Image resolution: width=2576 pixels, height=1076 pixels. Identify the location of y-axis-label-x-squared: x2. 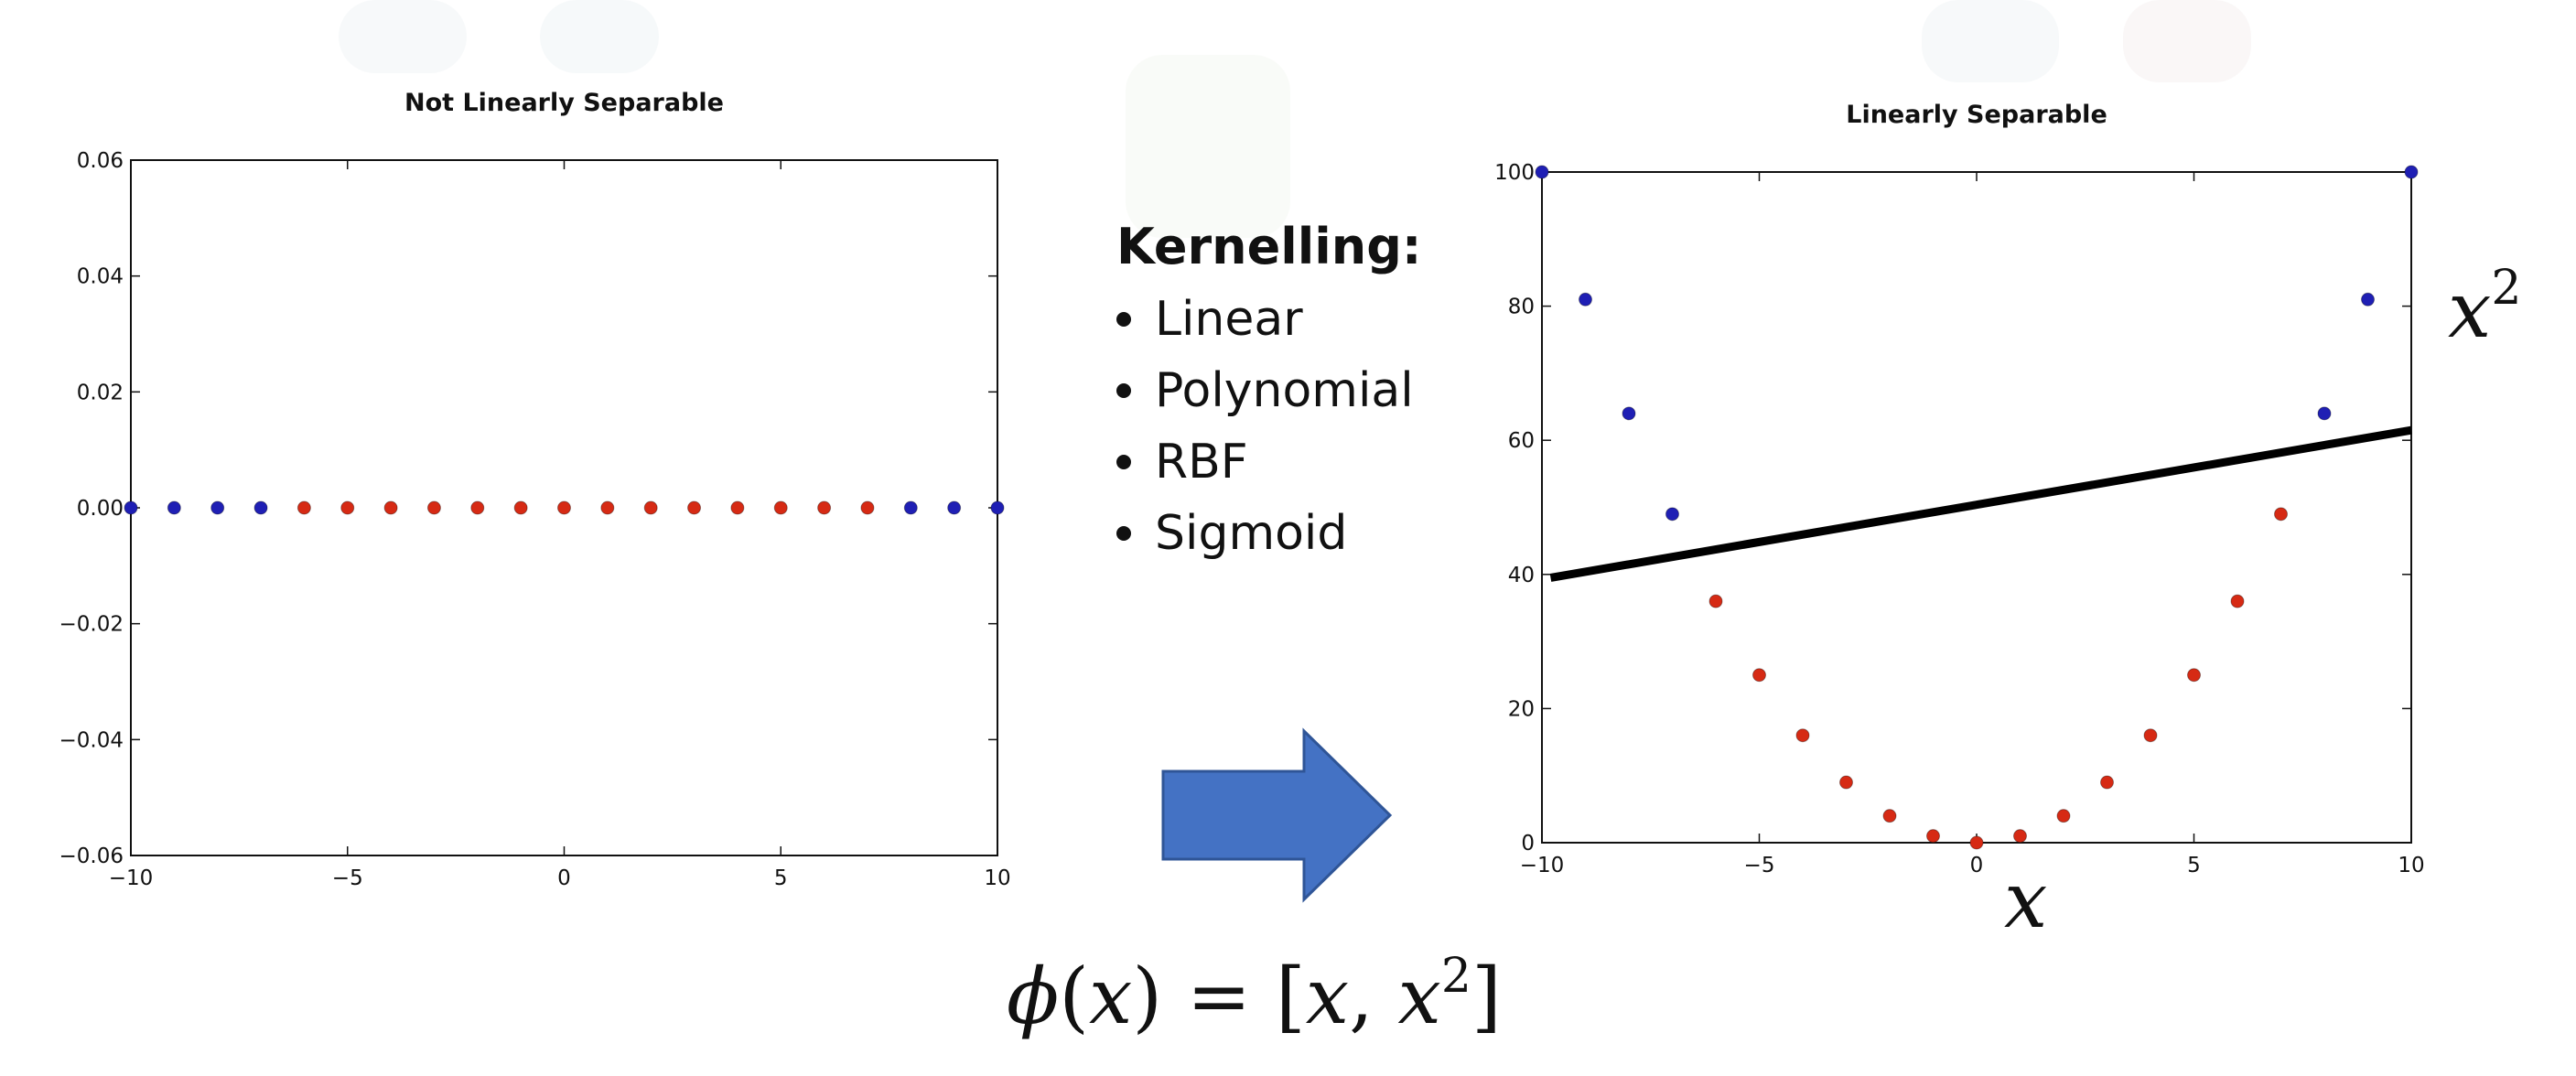
(2485, 309).